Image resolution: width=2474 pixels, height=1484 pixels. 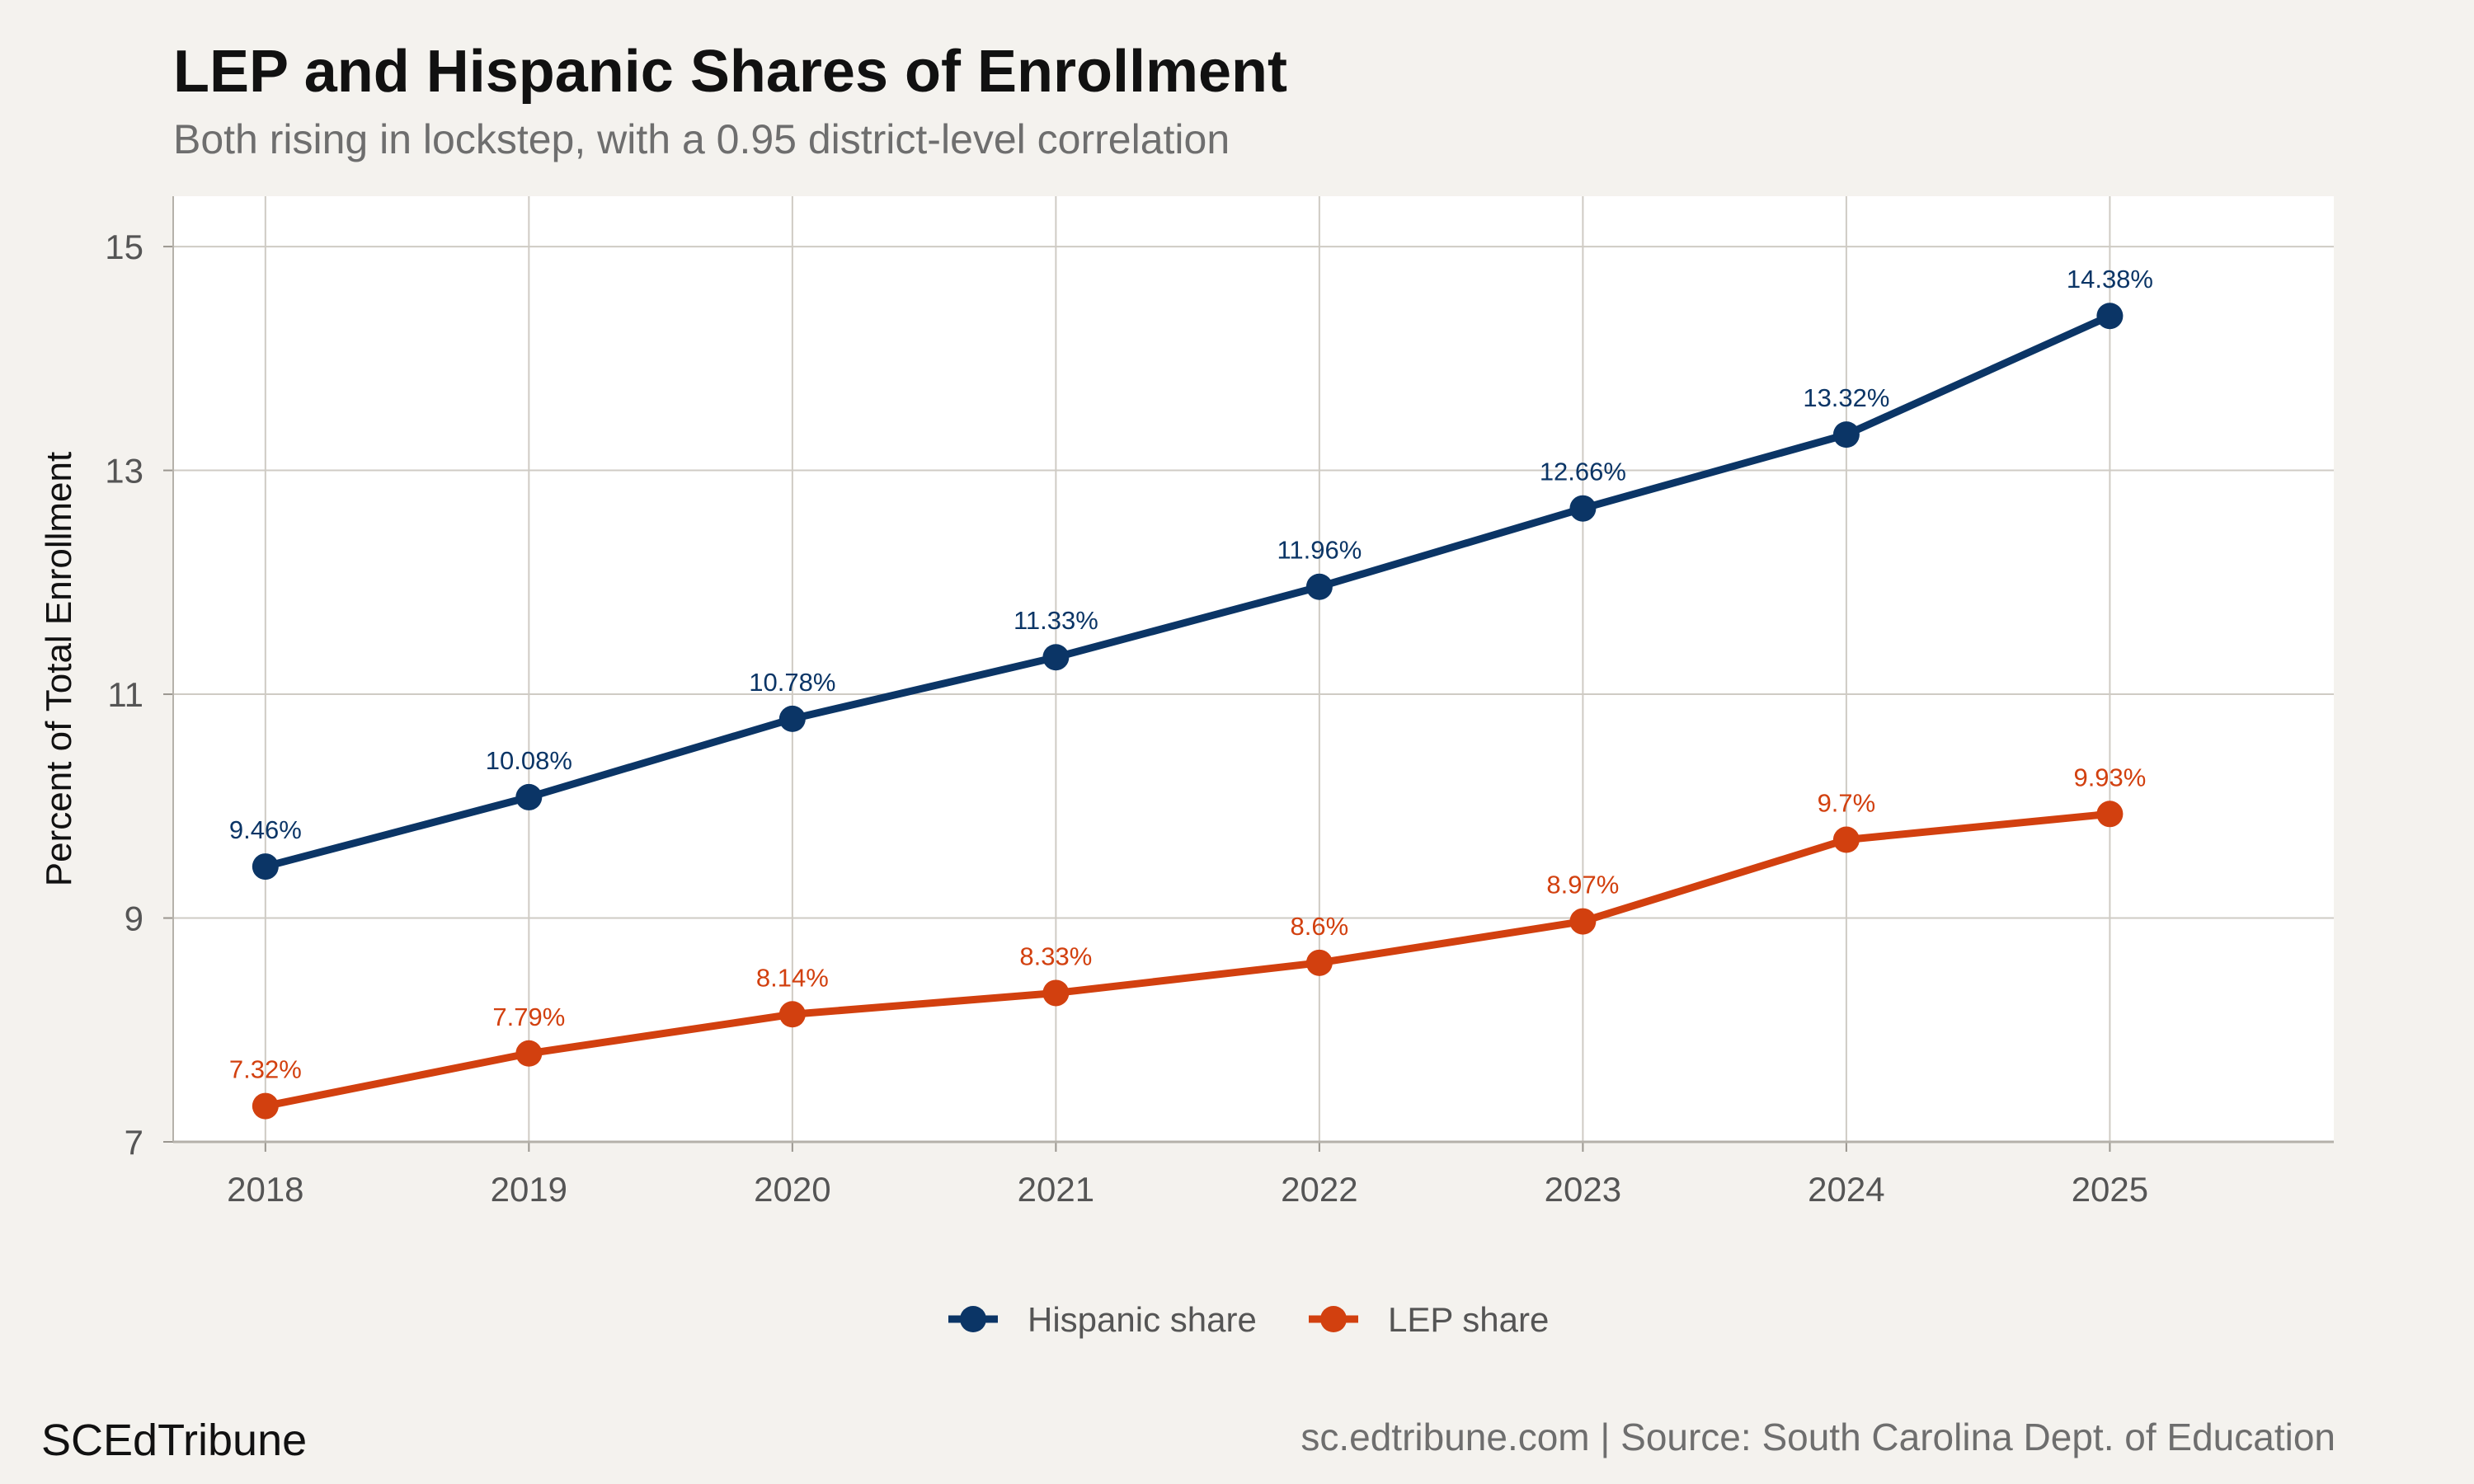 I want to click on x-tick-label: 2020, so click(x=792, y=1189).